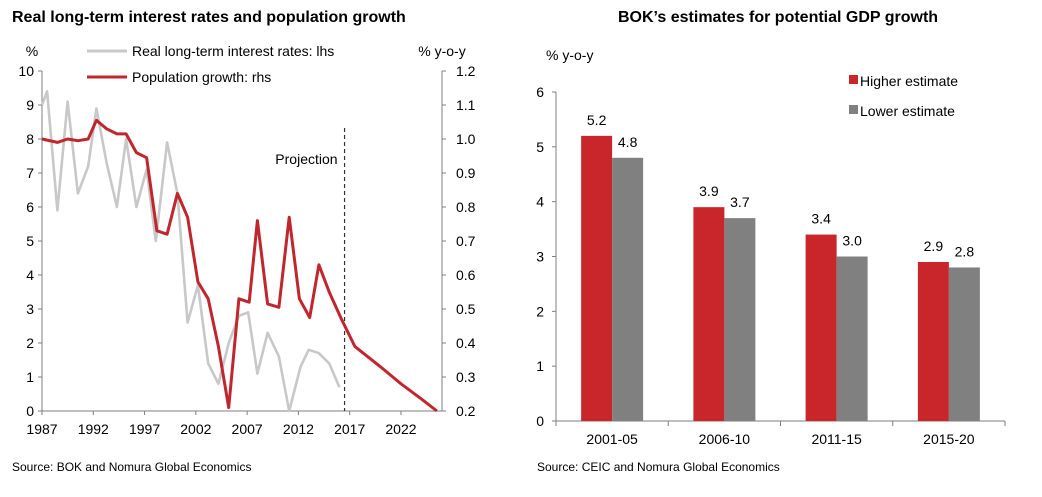 The width and height of the screenshot is (1042, 497). Describe the element at coordinates (466, 377) in the screenshot. I see `right-y-tick-label: 0.3` at that location.